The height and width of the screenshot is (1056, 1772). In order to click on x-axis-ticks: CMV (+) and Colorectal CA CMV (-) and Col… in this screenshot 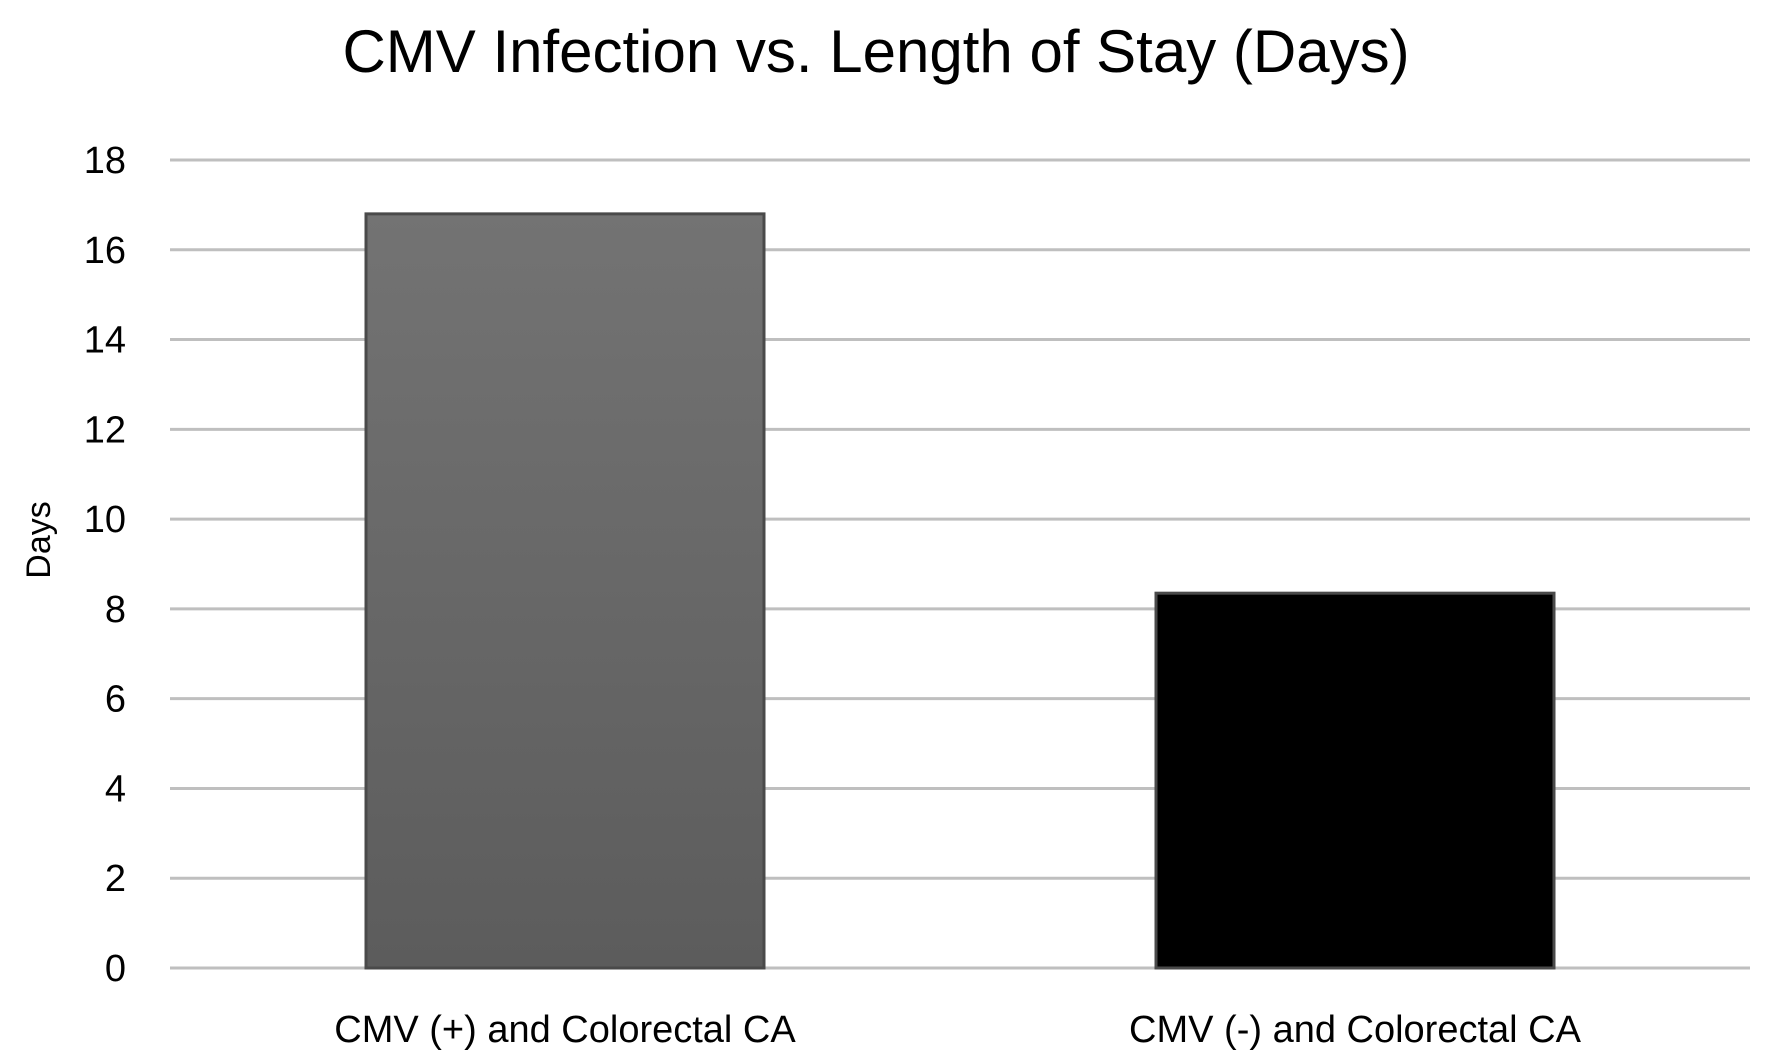, I will do `click(957, 1030)`.